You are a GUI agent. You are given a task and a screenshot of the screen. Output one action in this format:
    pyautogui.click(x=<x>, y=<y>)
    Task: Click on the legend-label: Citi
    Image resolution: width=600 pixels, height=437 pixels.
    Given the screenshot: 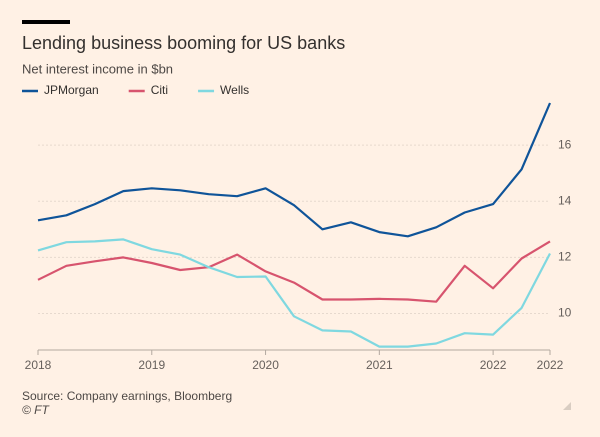 What is the action you would take?
    pyautogui.click(x=159, y=90)
    